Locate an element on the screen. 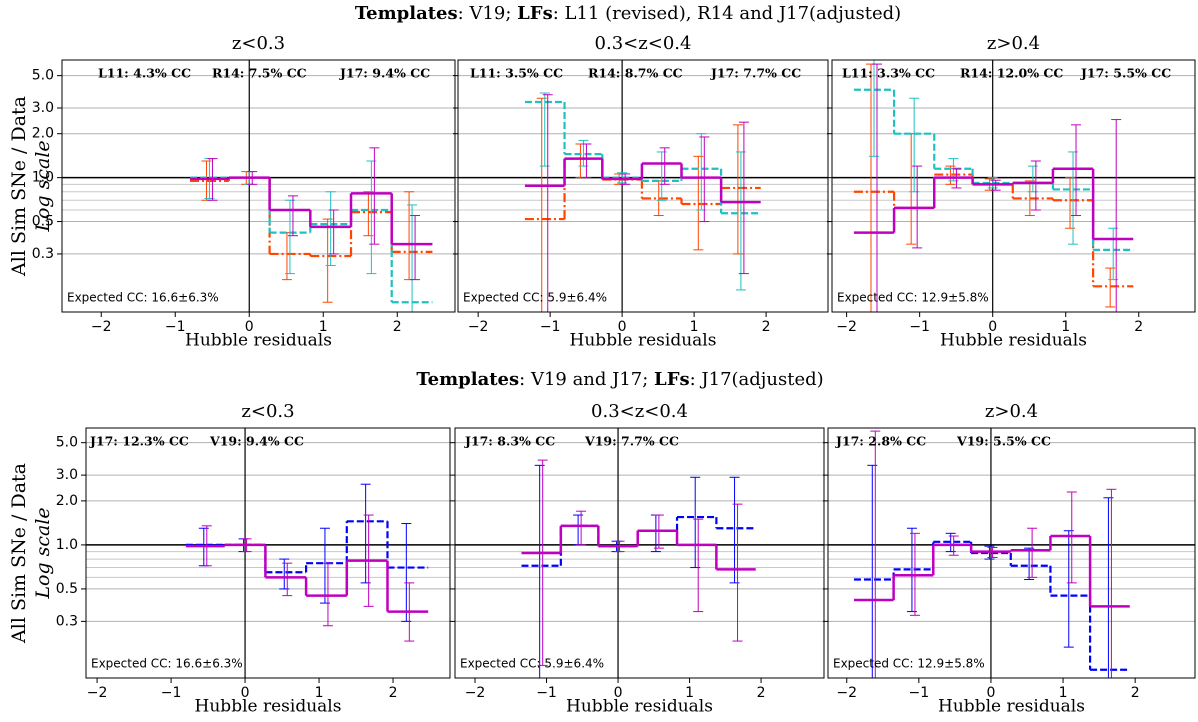 The width and height of the screenshot is (1198, 722). annotation: J17: 9.4% CC is located at coordinates (384, 73).